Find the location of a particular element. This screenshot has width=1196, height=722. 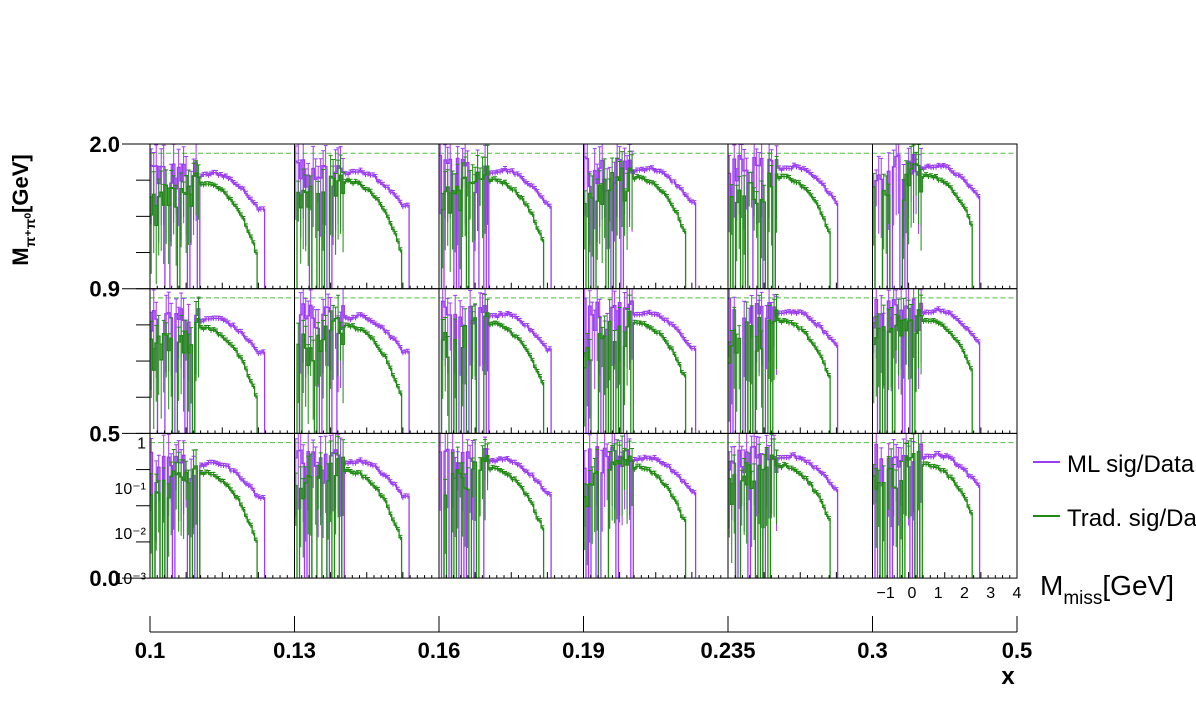

inner-x-axis-title-sub: miss is located at coordinates (1082, 598).